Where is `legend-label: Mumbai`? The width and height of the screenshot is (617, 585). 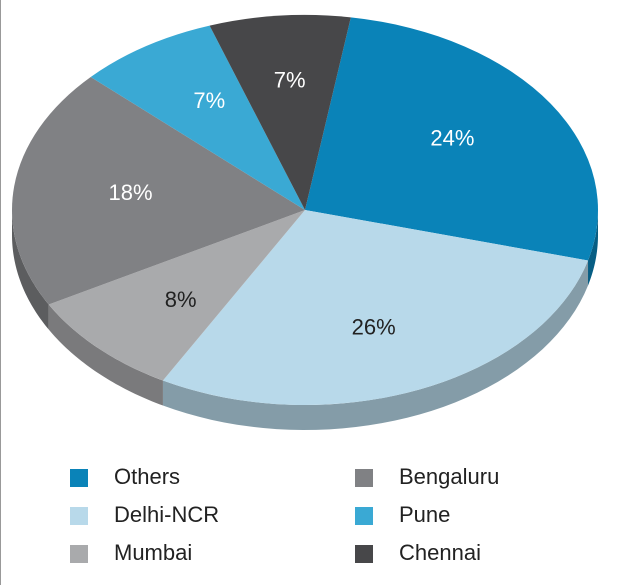
legend-label: Mumbai is located at coordinates (153, 552).